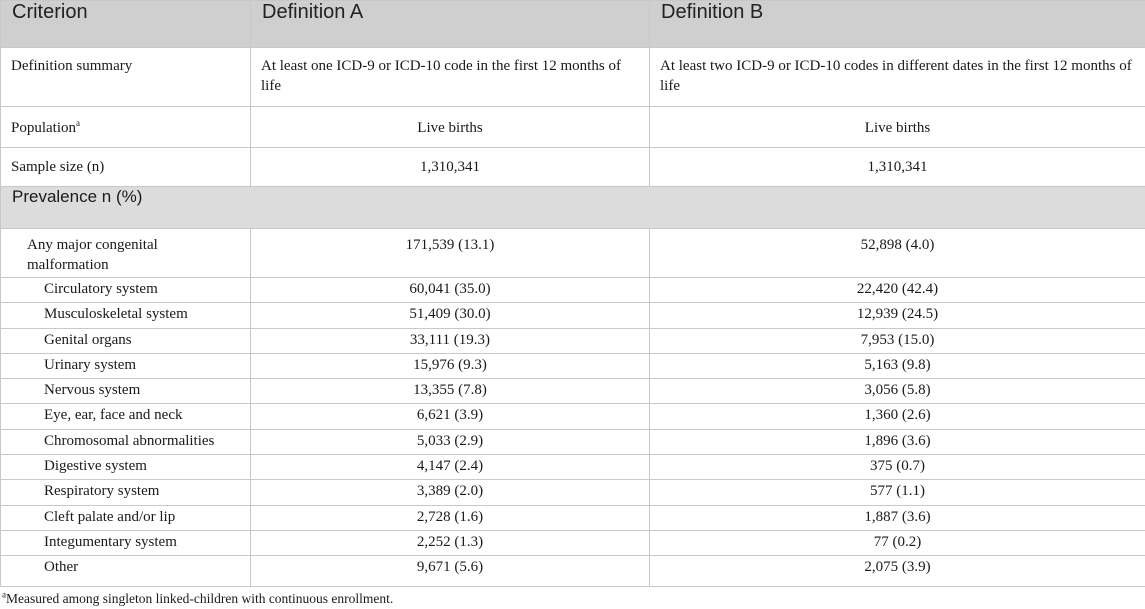 The image size is (1145, 609). What do you see at coordinates (450, 571) in the screenshot?
I see `cell-definition-a: 9,671 (5.6)` at bounding box center [450, 571].